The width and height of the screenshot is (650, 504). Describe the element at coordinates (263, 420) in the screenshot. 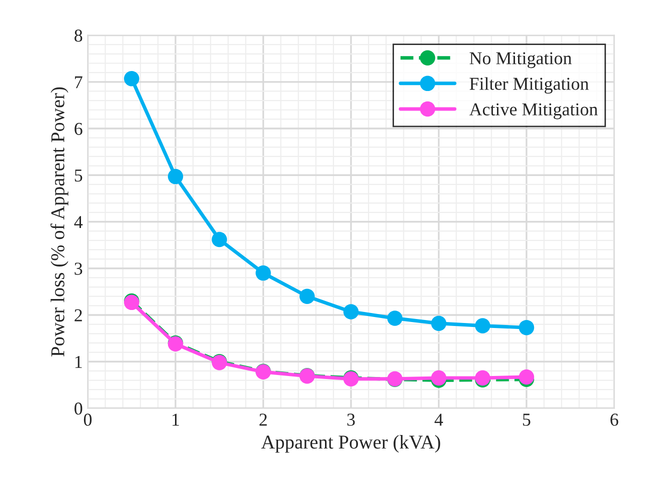

I see `x-tick-label: 2` at that location.